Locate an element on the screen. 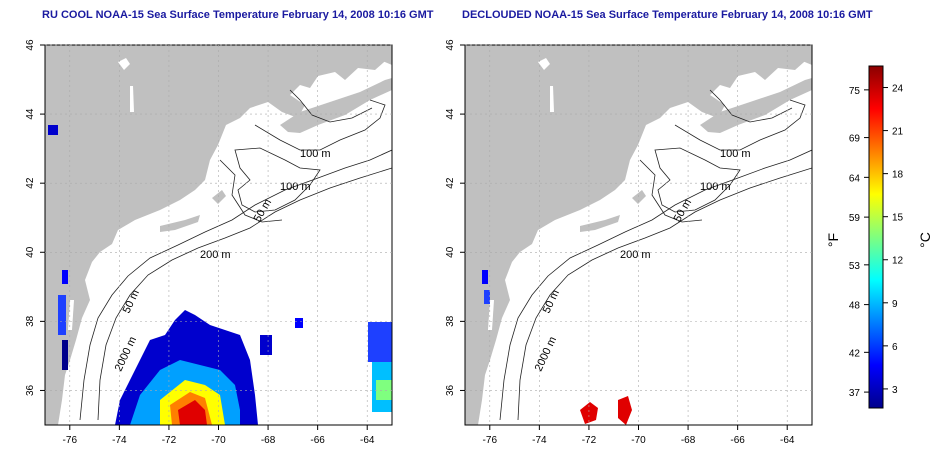 This screenshot has height=475, width=950. fahrenheit-tick-label: 75 is located at coordinates (855, 91).